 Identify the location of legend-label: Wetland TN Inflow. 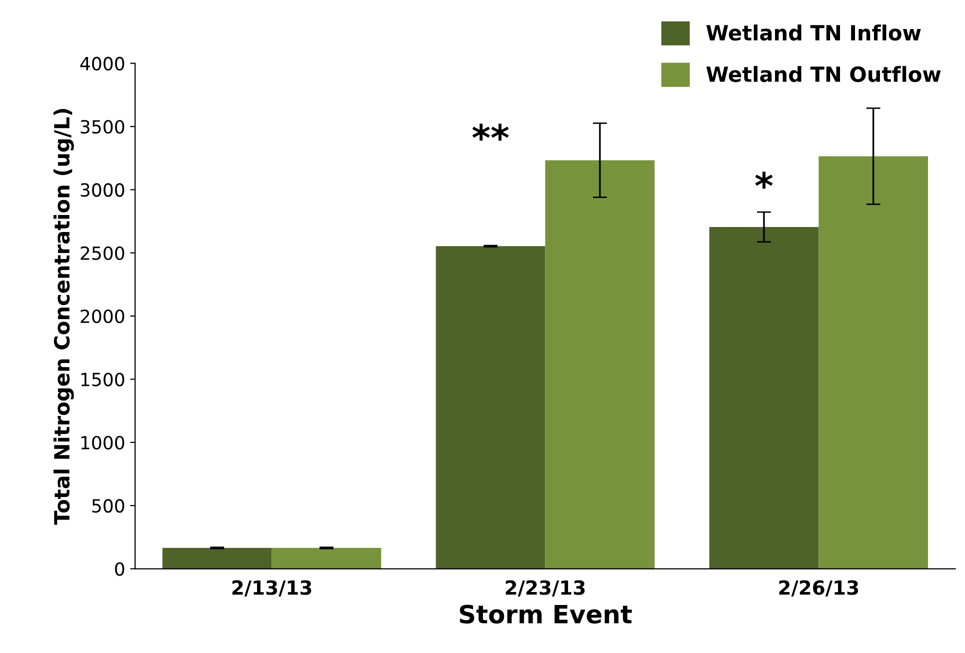
(813, 32).